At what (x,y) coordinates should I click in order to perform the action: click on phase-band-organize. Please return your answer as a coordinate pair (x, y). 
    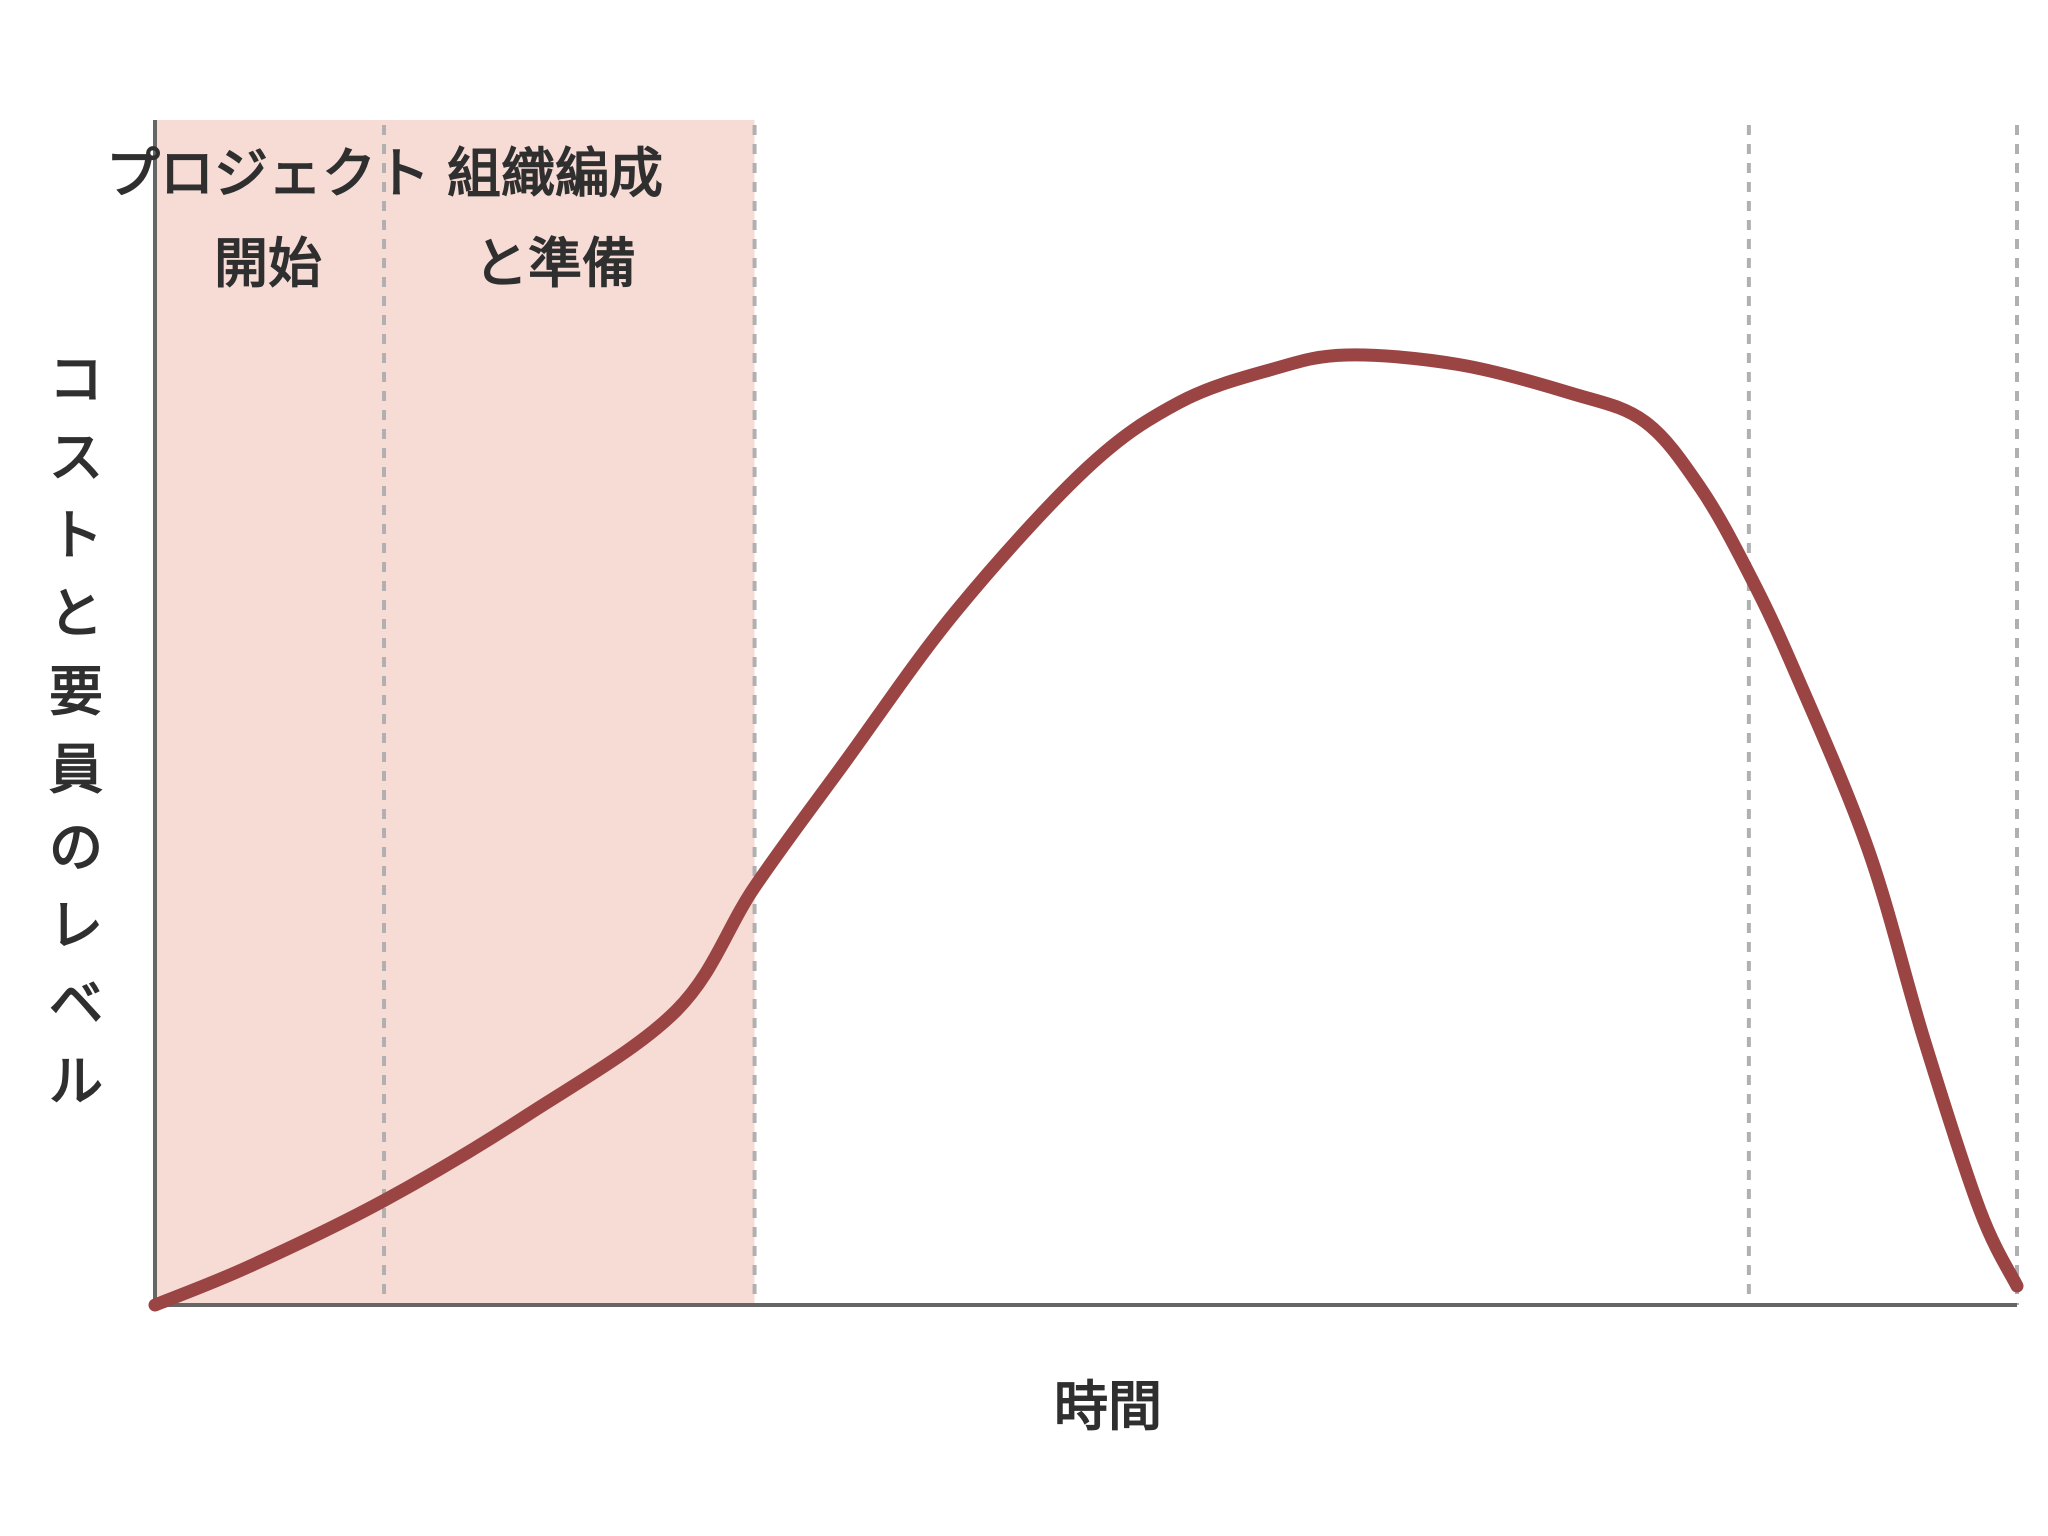
    Looking at the image, I should click on (569, 712).